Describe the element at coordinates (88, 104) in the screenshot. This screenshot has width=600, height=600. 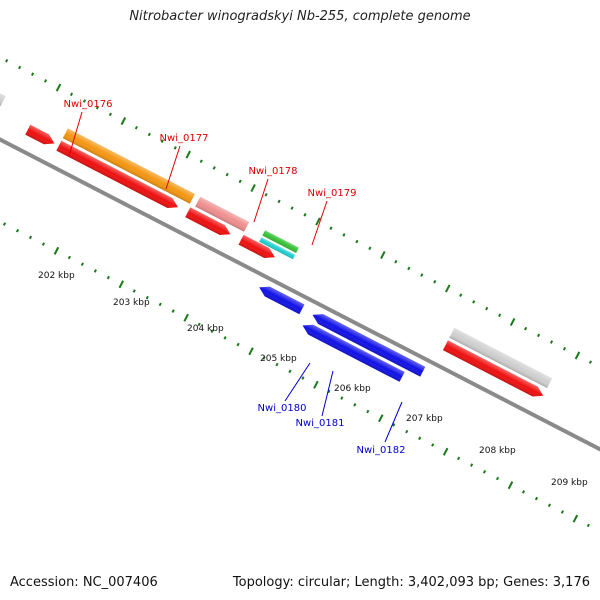
I see `gene-label: Nwi_0176` at that location.